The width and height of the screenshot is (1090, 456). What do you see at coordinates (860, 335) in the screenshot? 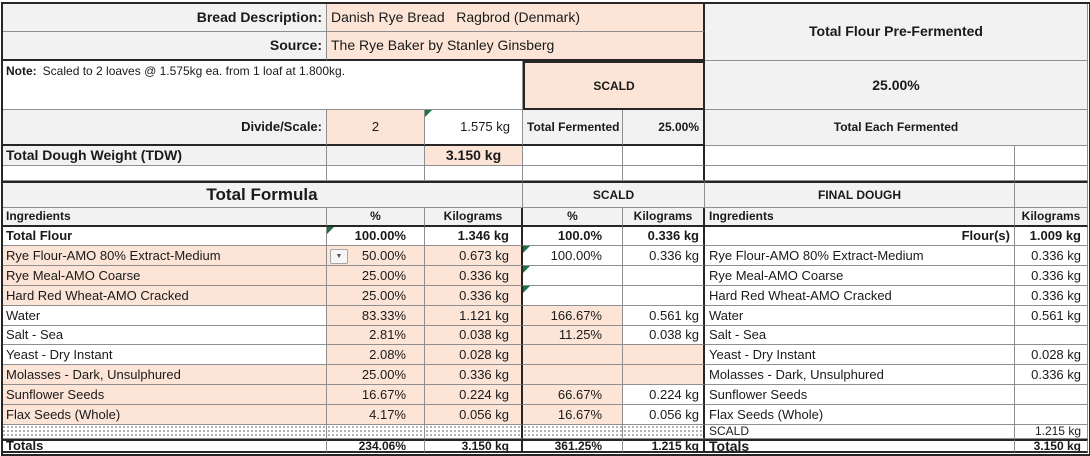
I see `final-name-cell: Salt - Sea` at bounding box center [860, 335].